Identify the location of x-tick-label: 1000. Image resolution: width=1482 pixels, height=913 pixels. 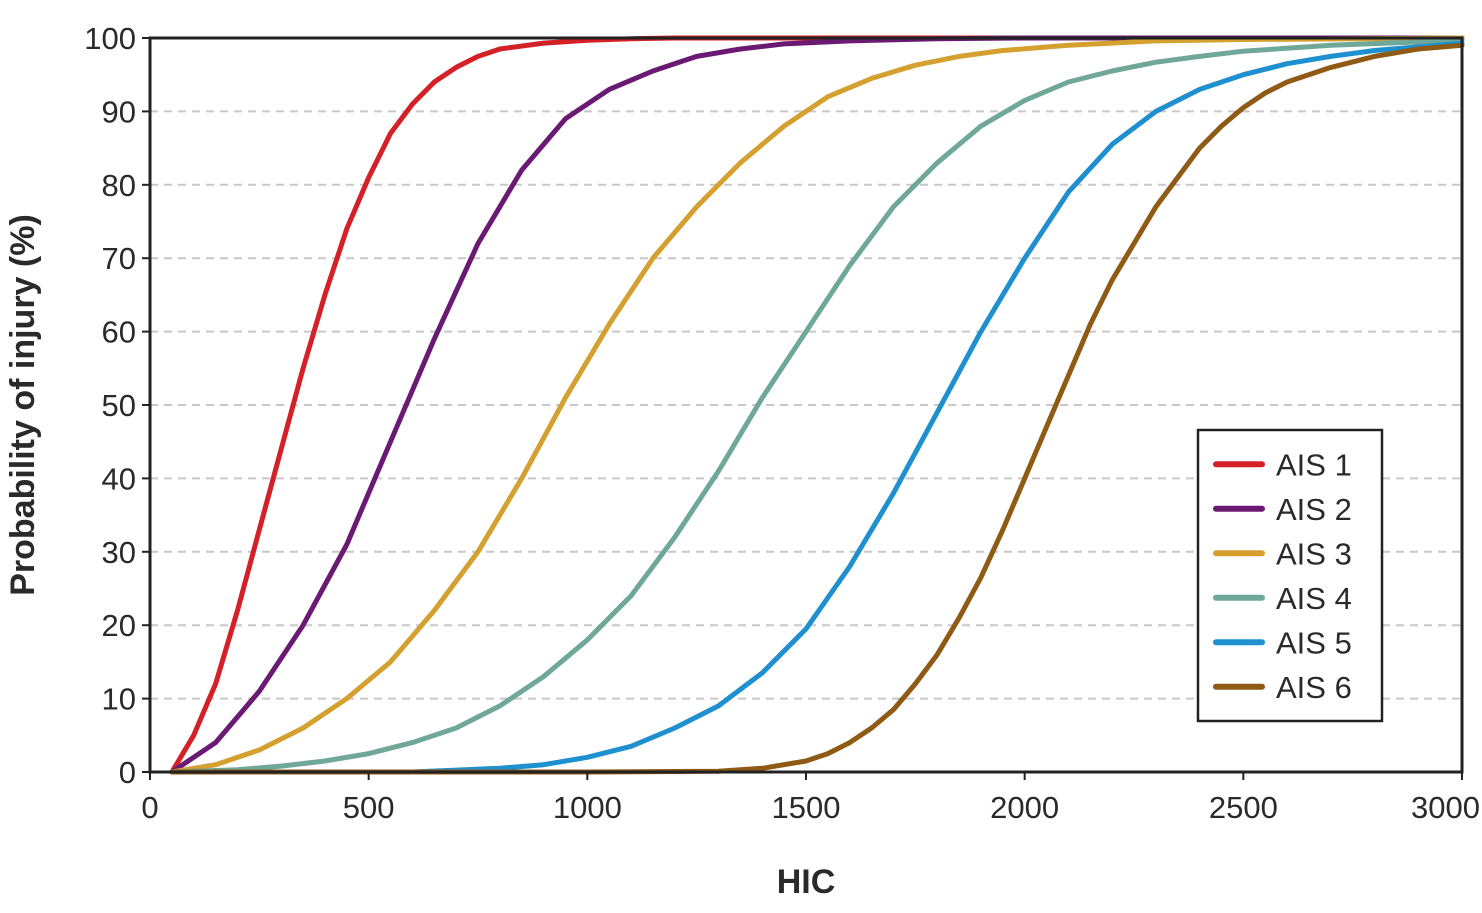
(587, 807).